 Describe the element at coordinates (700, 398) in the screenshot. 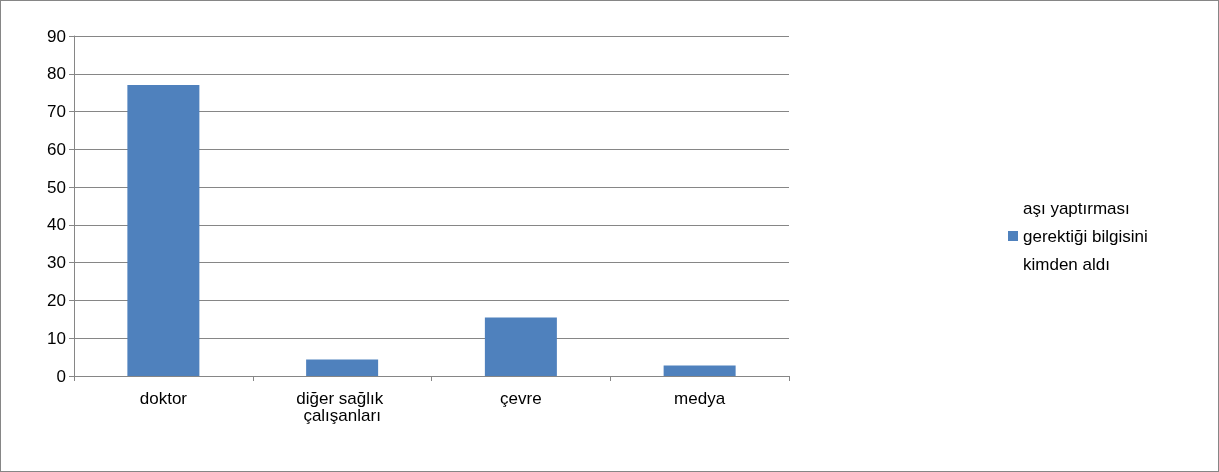

I see `x-tick-label: medya` at that location.